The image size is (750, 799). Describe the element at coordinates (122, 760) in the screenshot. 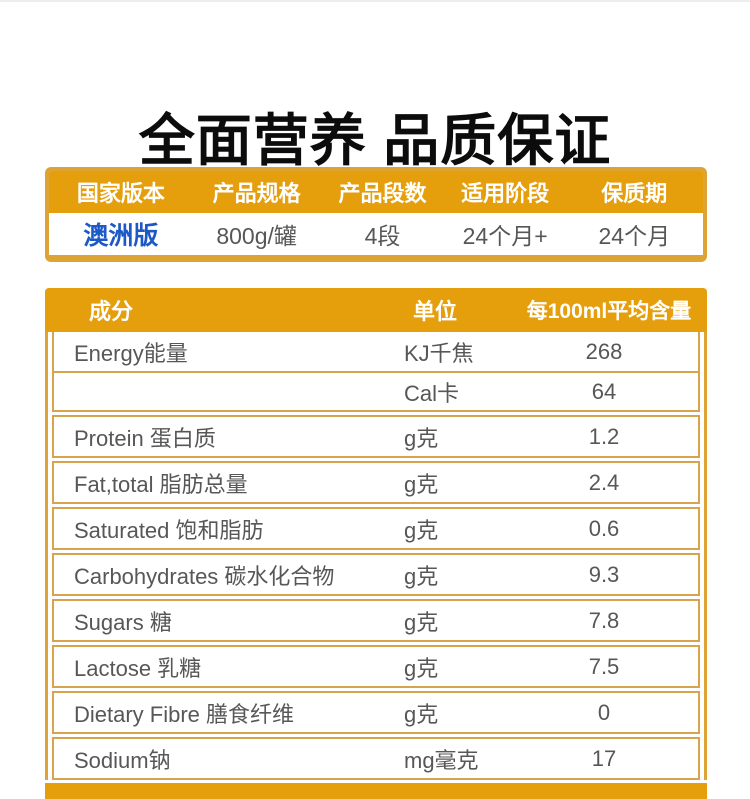

I see `nutrient-name: Sodium钠` at that location.